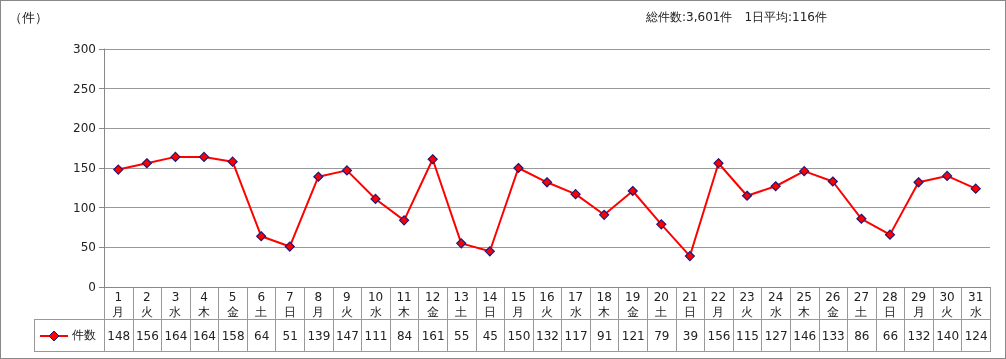 The height and width of the screenshot is (359, 1006). Describe the element at coordinates (84, 168) in the screenshot. I see `y-tick-label: 150` at that location.